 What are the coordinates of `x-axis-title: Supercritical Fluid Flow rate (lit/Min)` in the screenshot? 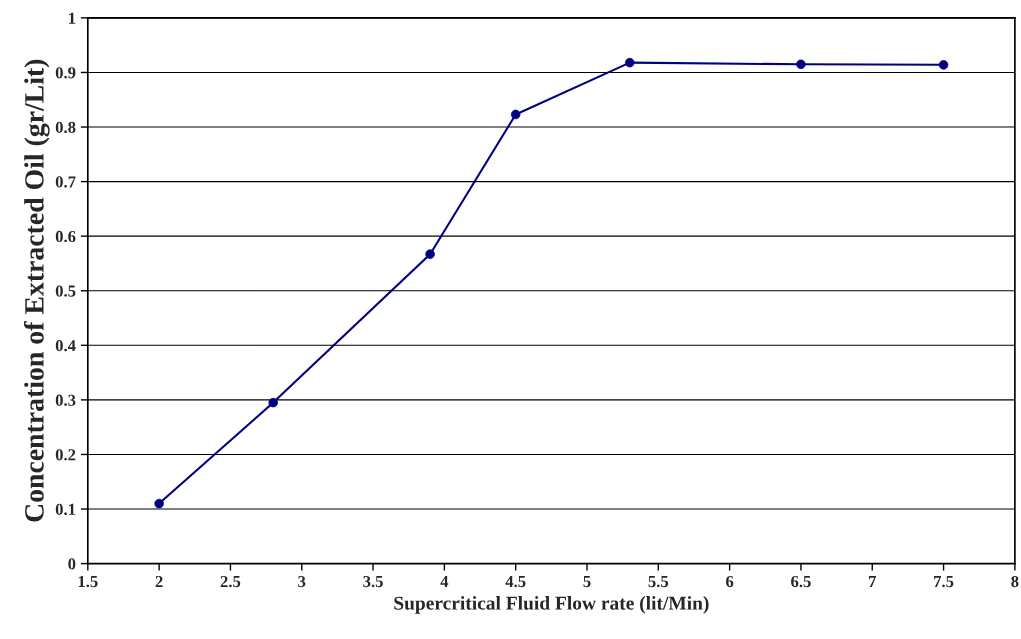 It's located at (551, 605).